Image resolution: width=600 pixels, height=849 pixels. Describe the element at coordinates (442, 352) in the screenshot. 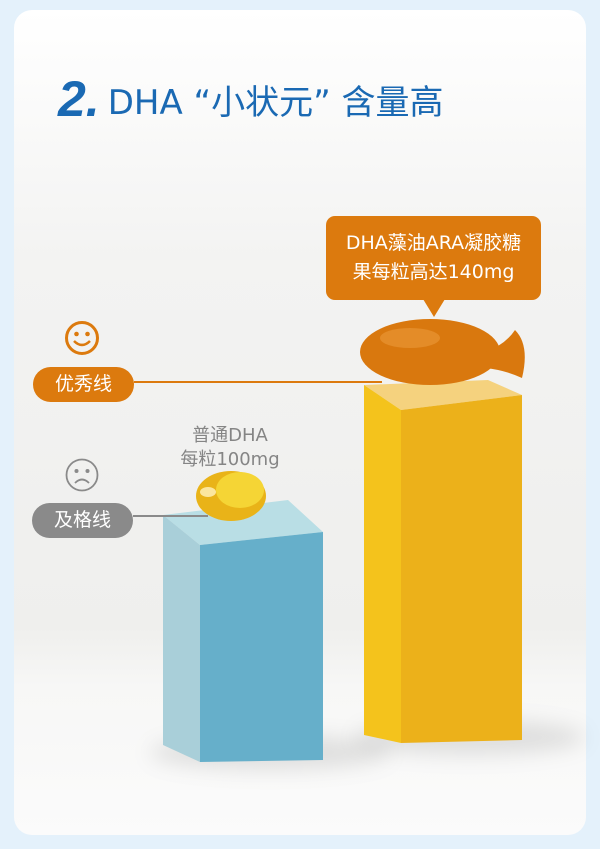

I see `fish-gummy-icon` at that location.